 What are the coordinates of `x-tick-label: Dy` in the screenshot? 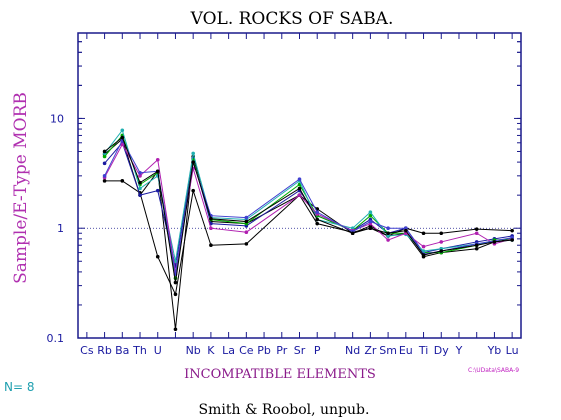 It's located at (441, 350).